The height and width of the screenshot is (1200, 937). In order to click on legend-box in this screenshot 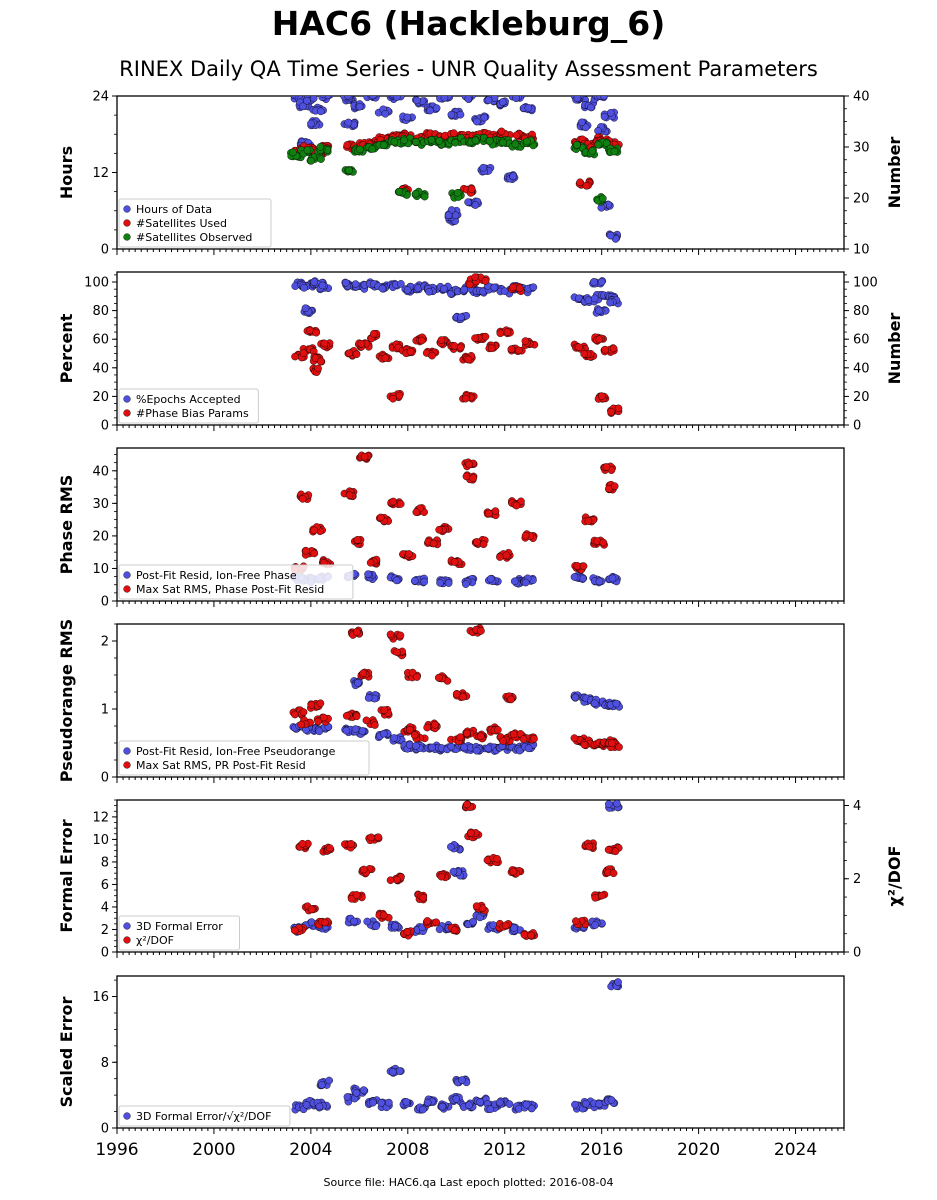, I will do `click(204, 1116)`.